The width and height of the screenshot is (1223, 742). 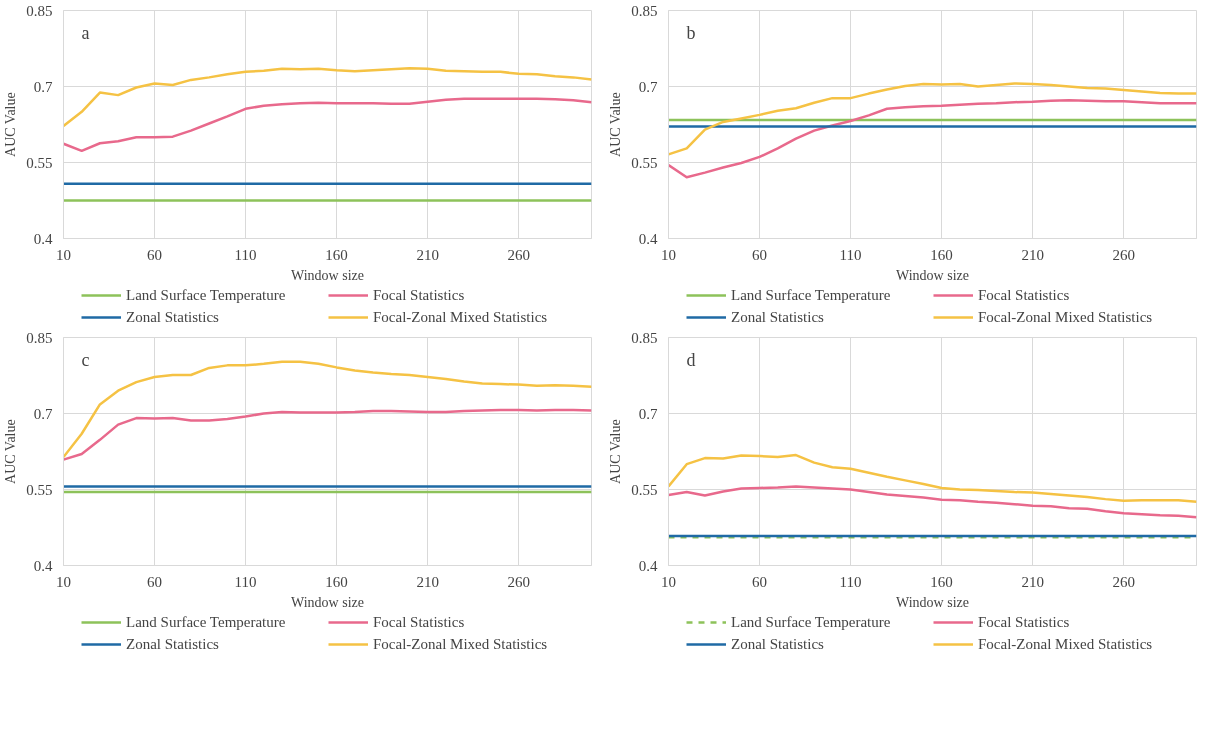 What do you see at coordinates (691, 32) in the screenshot?
I see `annotation: b` at bounding box center [691, 32].